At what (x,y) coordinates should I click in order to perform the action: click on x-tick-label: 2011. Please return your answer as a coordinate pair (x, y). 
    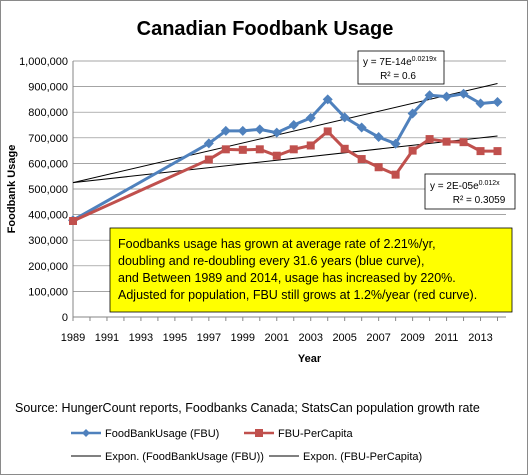
    Looking at the image, I should click on (447, 338).